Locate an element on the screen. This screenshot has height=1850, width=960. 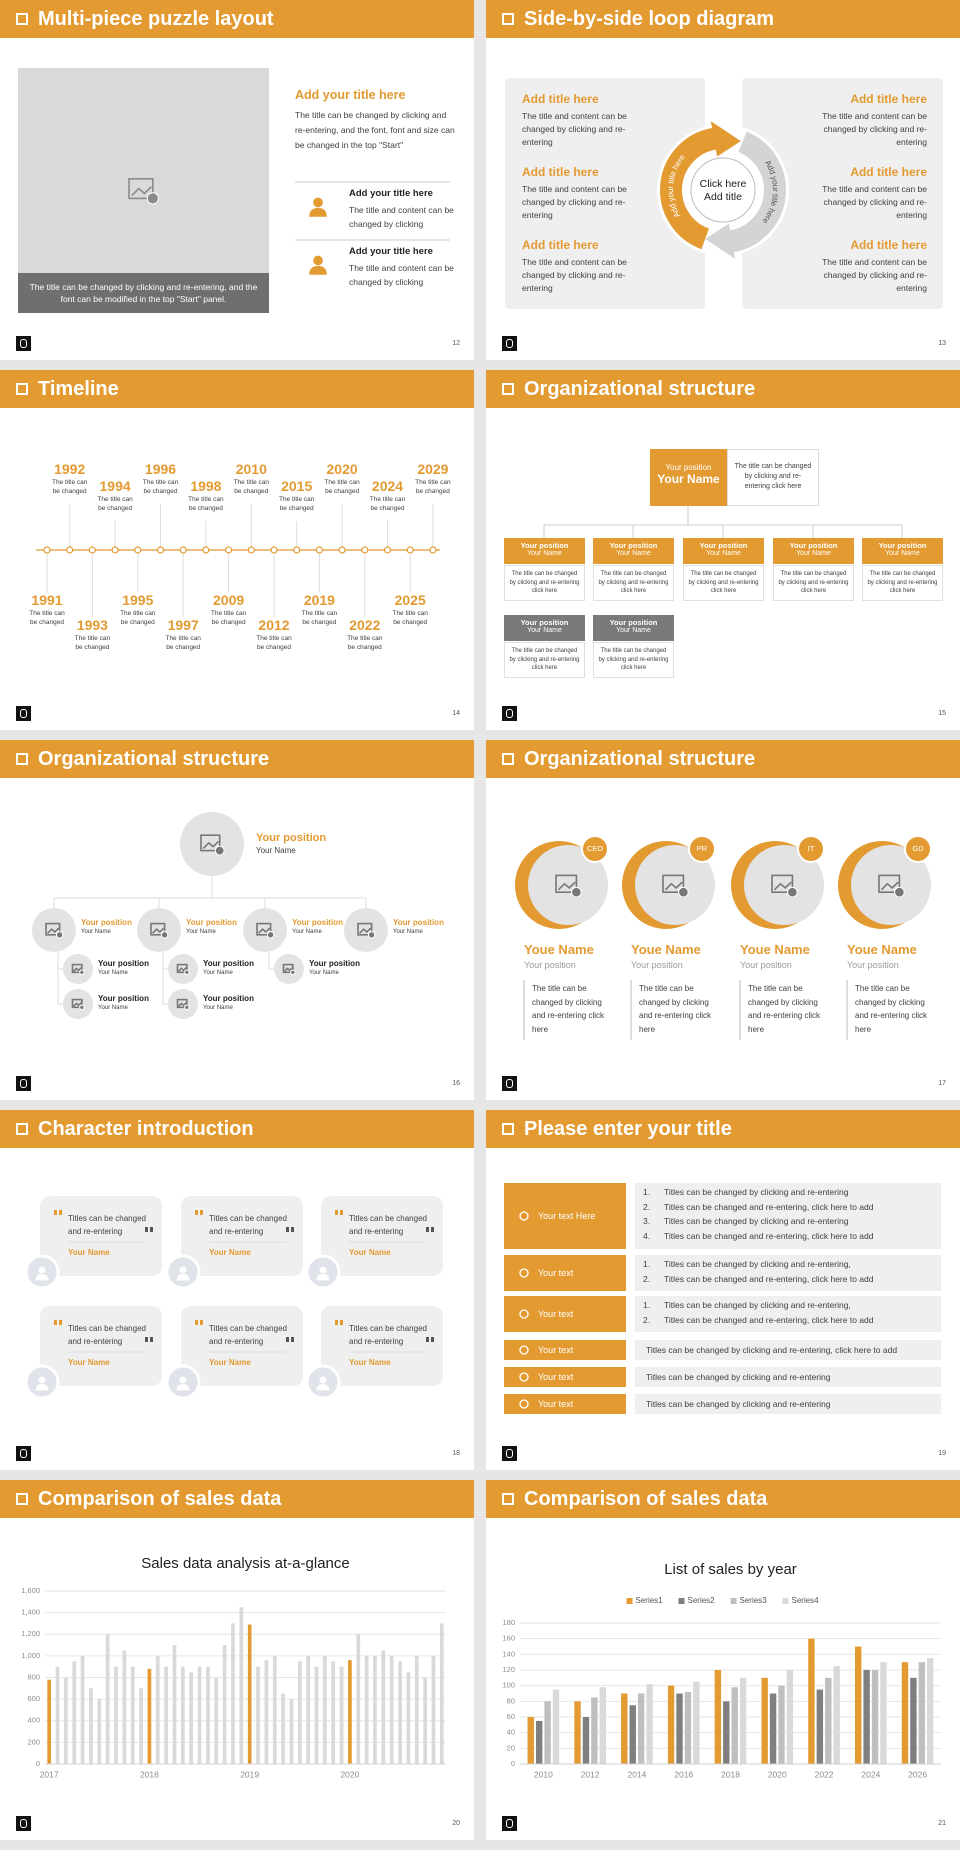
y-tick-label: 180 is located at coordinates (508, 1622).